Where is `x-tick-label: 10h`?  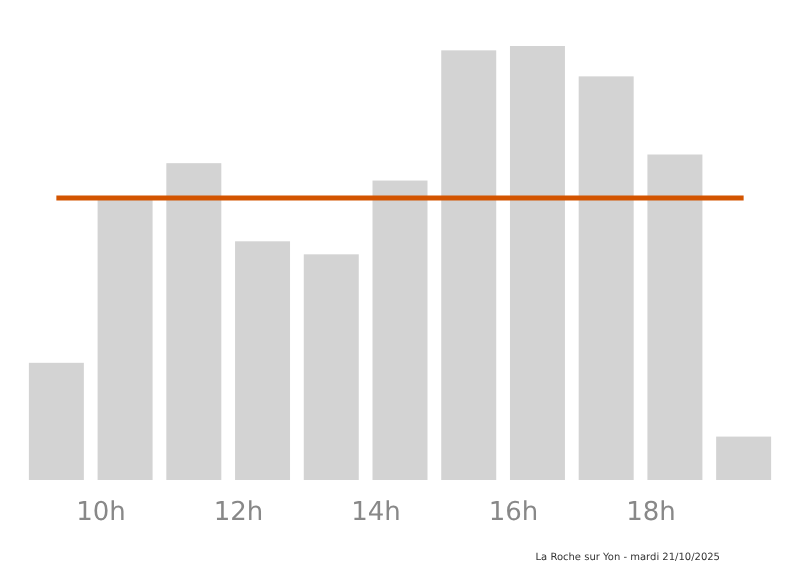
x-tick-label: 10h is located at coordinates (101, 513).